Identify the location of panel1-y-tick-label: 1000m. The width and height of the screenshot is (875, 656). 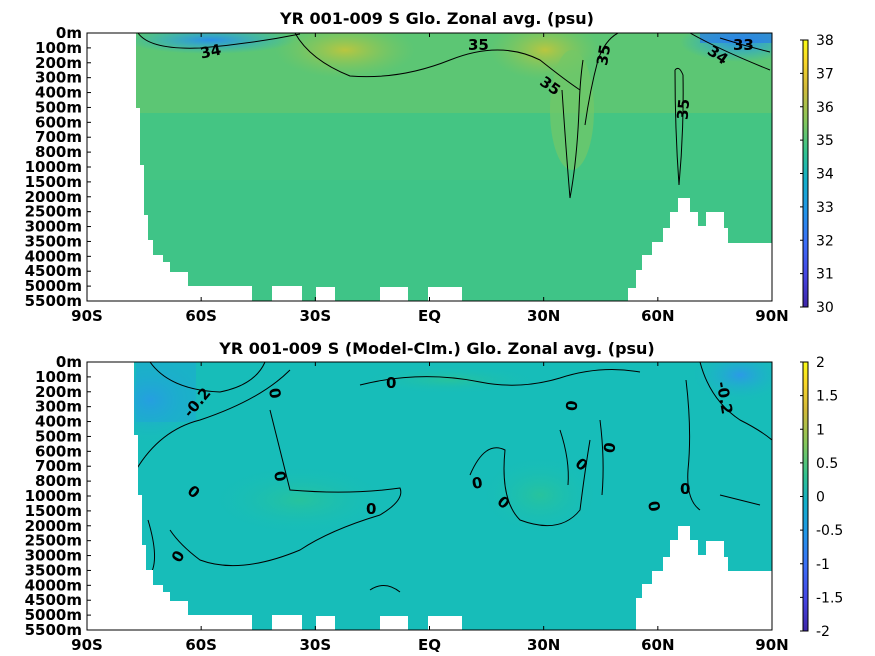
(53, 167).